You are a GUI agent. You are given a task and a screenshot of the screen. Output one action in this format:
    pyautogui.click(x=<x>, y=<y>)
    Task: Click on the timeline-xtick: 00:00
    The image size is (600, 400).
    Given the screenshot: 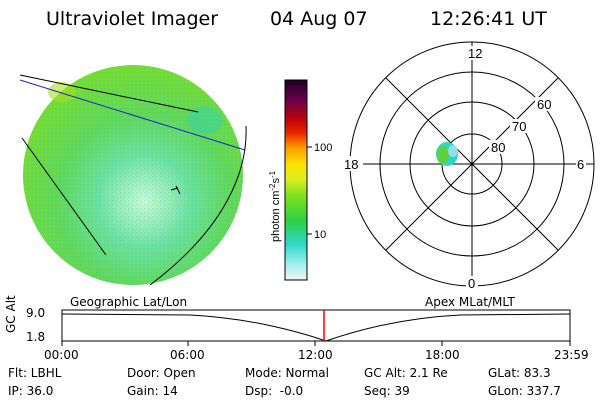 What is the action you would take?
    pyautogui.click(x=61, y=355)
    